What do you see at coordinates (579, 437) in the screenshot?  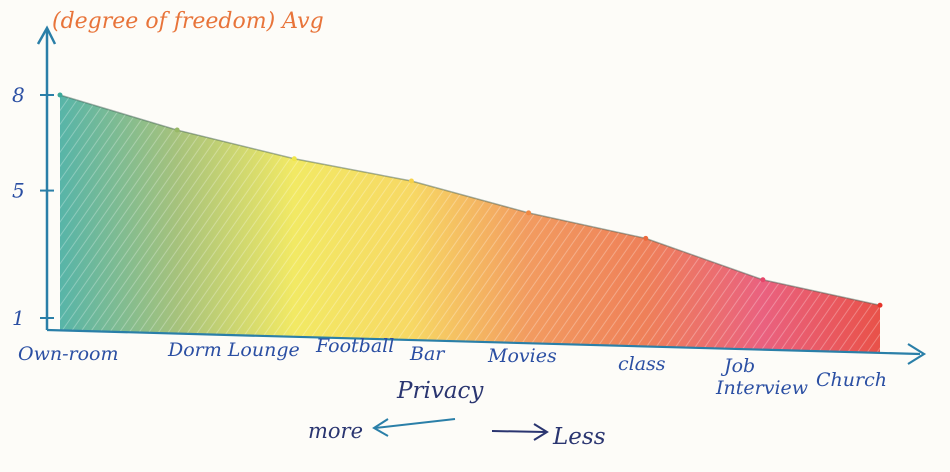 I see `less-label: Less` at bounding box center [579, 437].